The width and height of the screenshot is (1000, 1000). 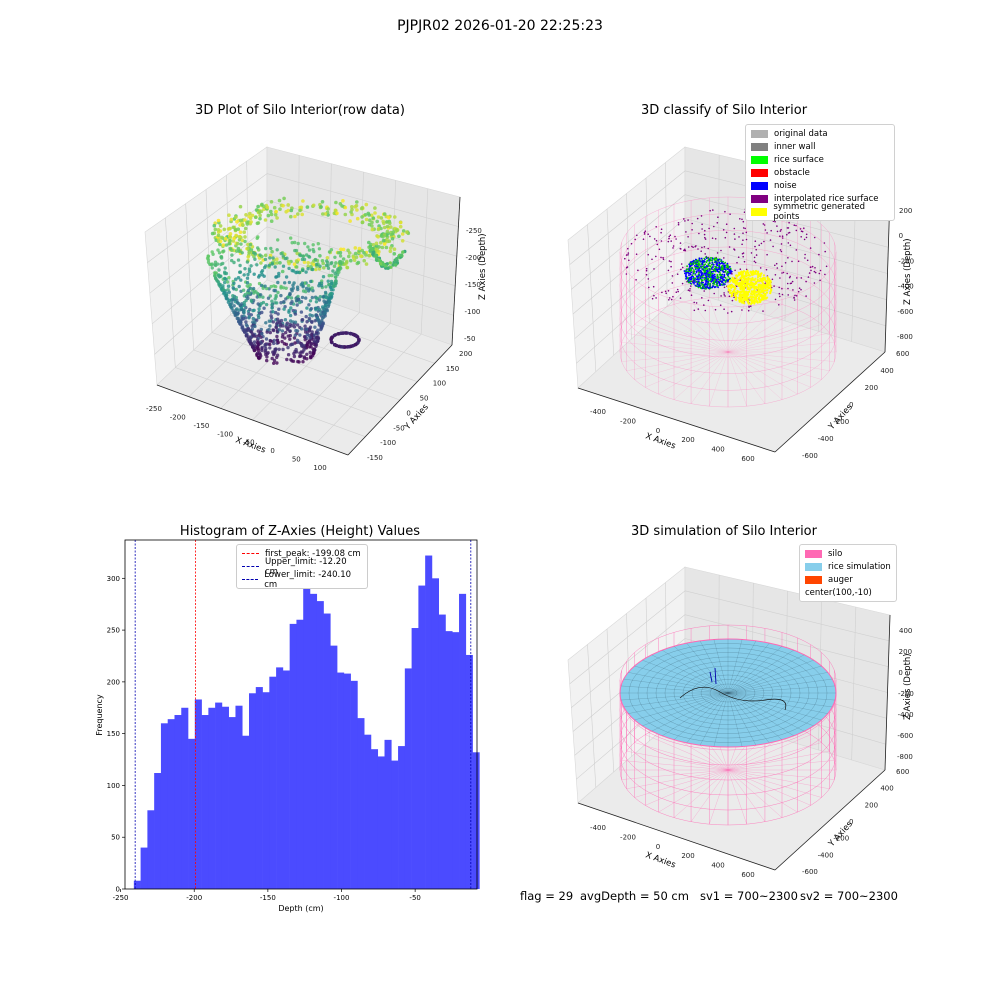 I want to click on y-tick-label: 100, so click(x=113, y=786).